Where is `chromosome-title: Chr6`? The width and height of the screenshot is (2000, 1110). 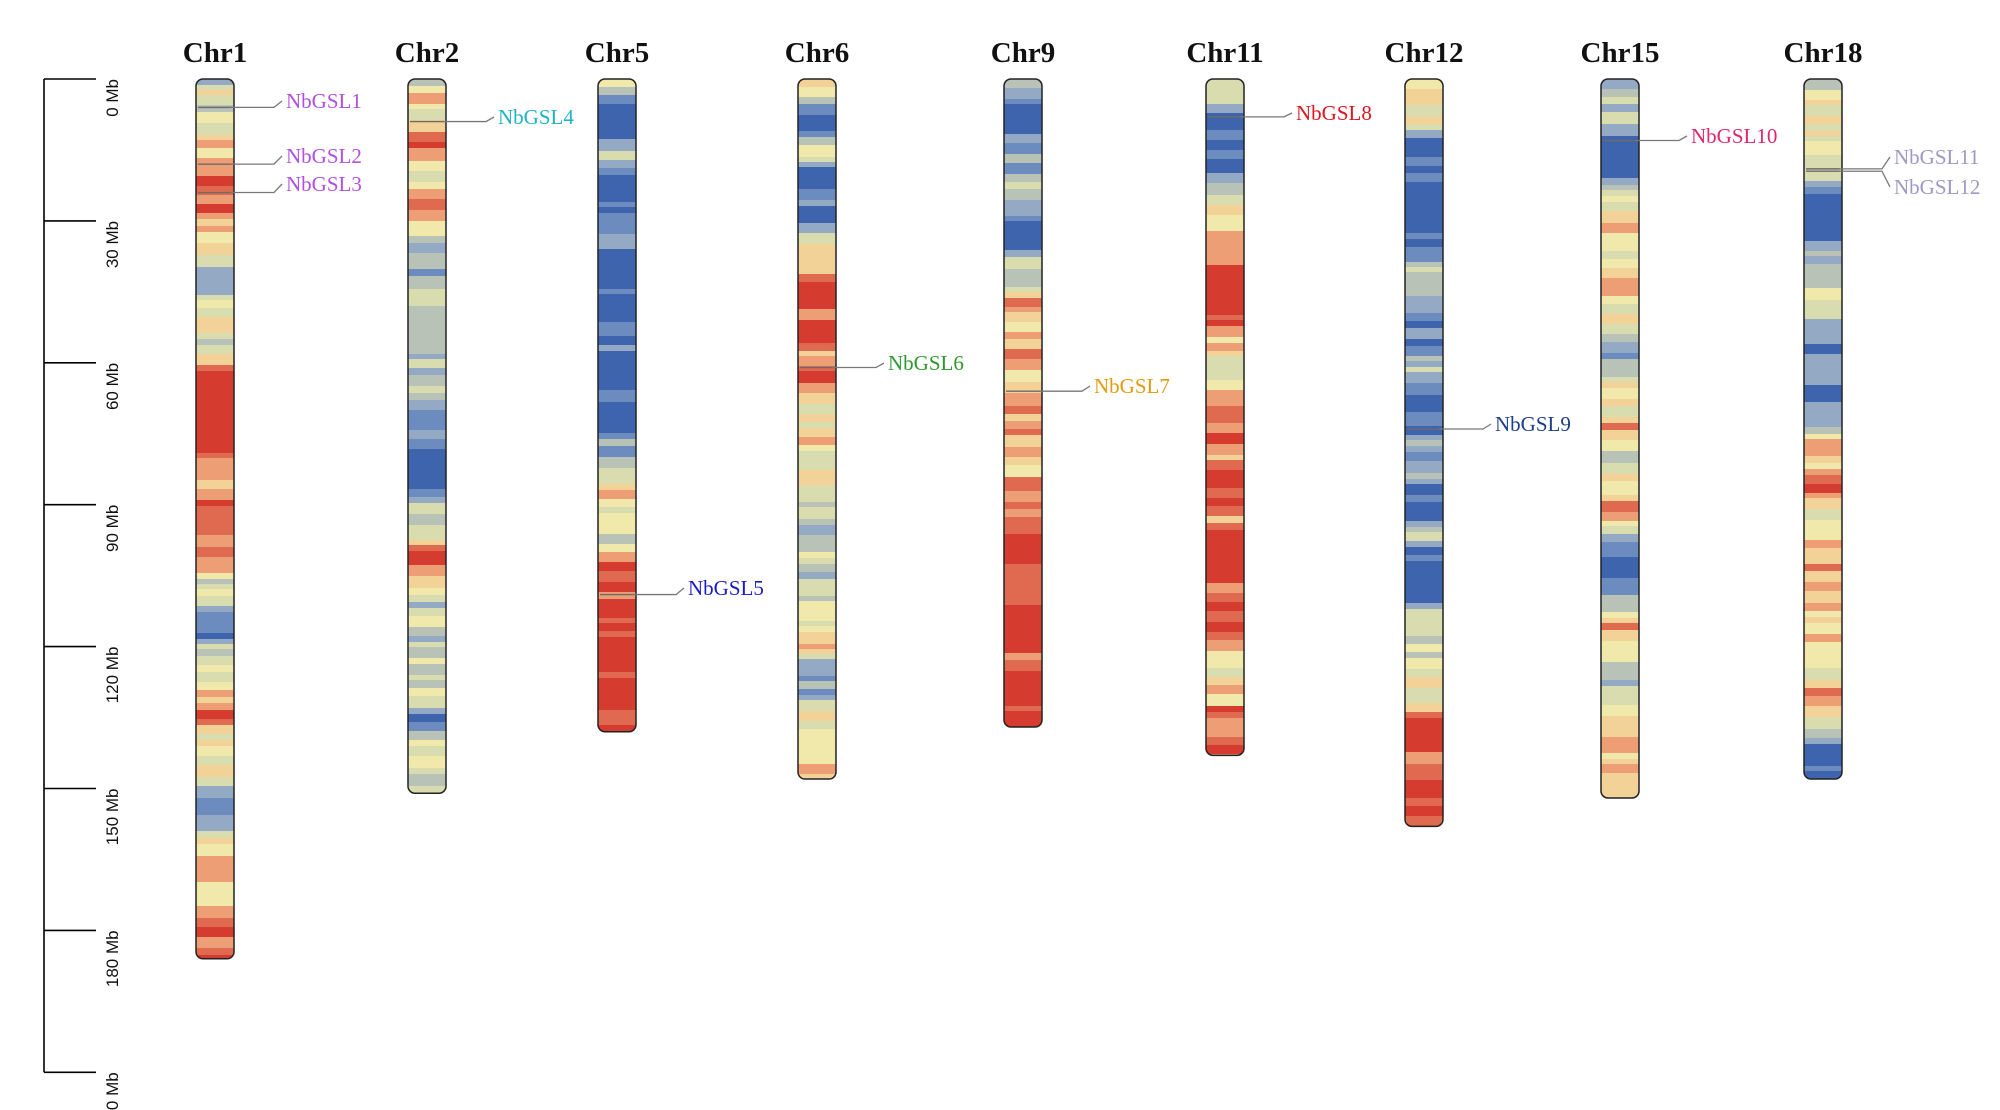 chromosome-title: Chr6 is located at coordinates (817, 53).